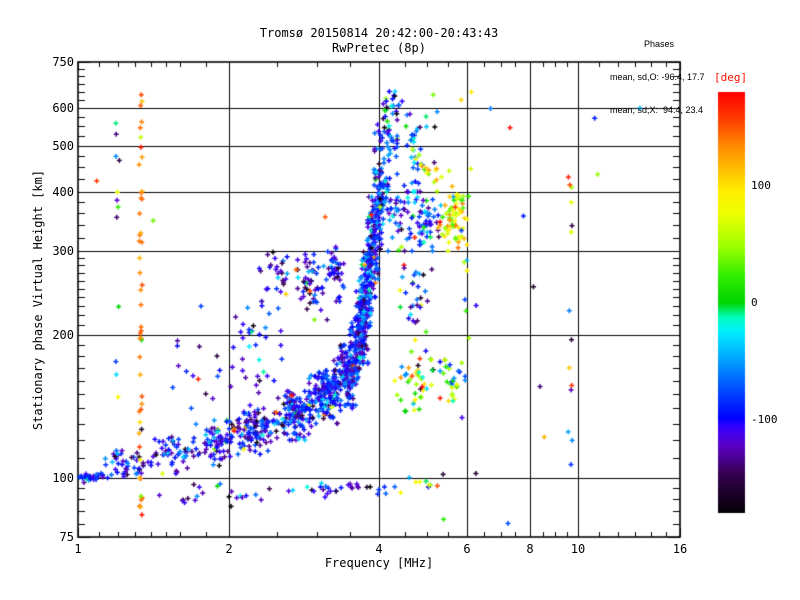  Describe the element at coordinates (754, 302) in the screenshot. I see `colorbar-tick-label: 0` at that location.